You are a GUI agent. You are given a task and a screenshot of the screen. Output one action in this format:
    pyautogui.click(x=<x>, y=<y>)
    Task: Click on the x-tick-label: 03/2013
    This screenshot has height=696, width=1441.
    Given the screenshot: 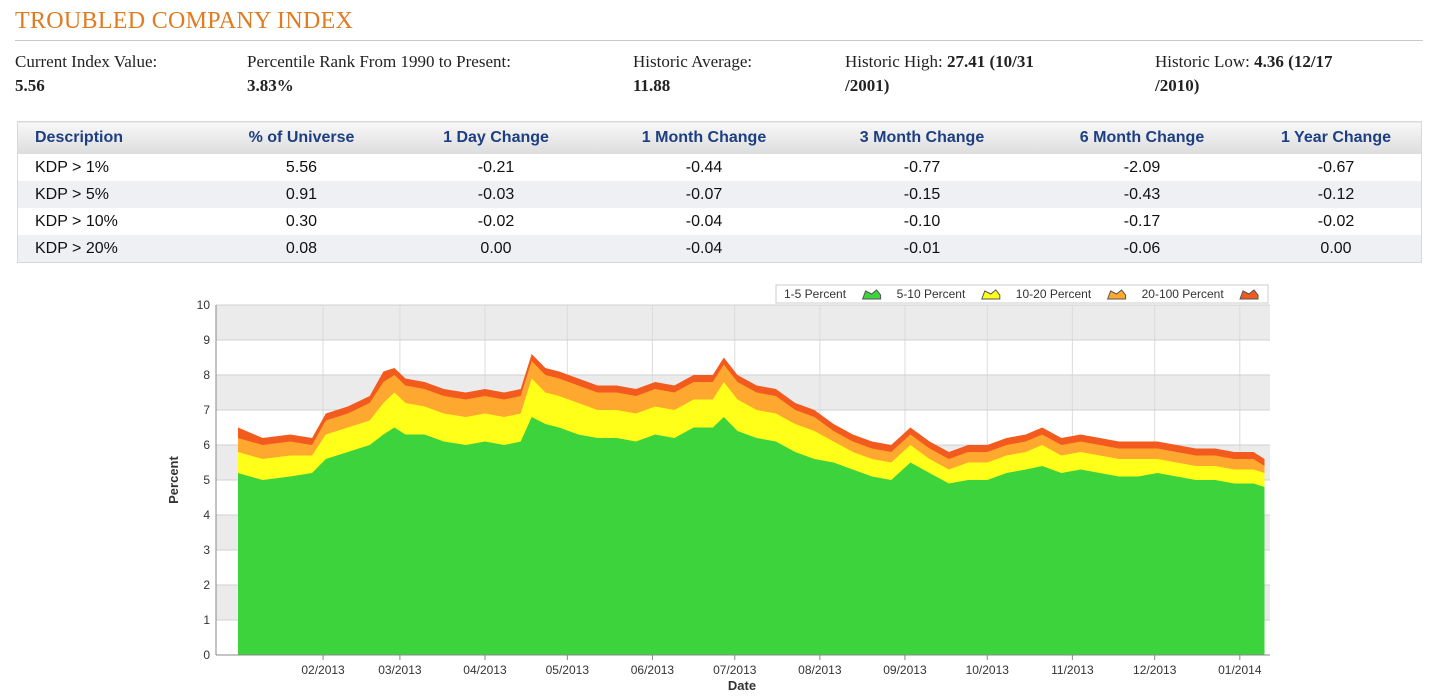 What is the action you would take?
    pyautogui.click(x=400, y=670)
    